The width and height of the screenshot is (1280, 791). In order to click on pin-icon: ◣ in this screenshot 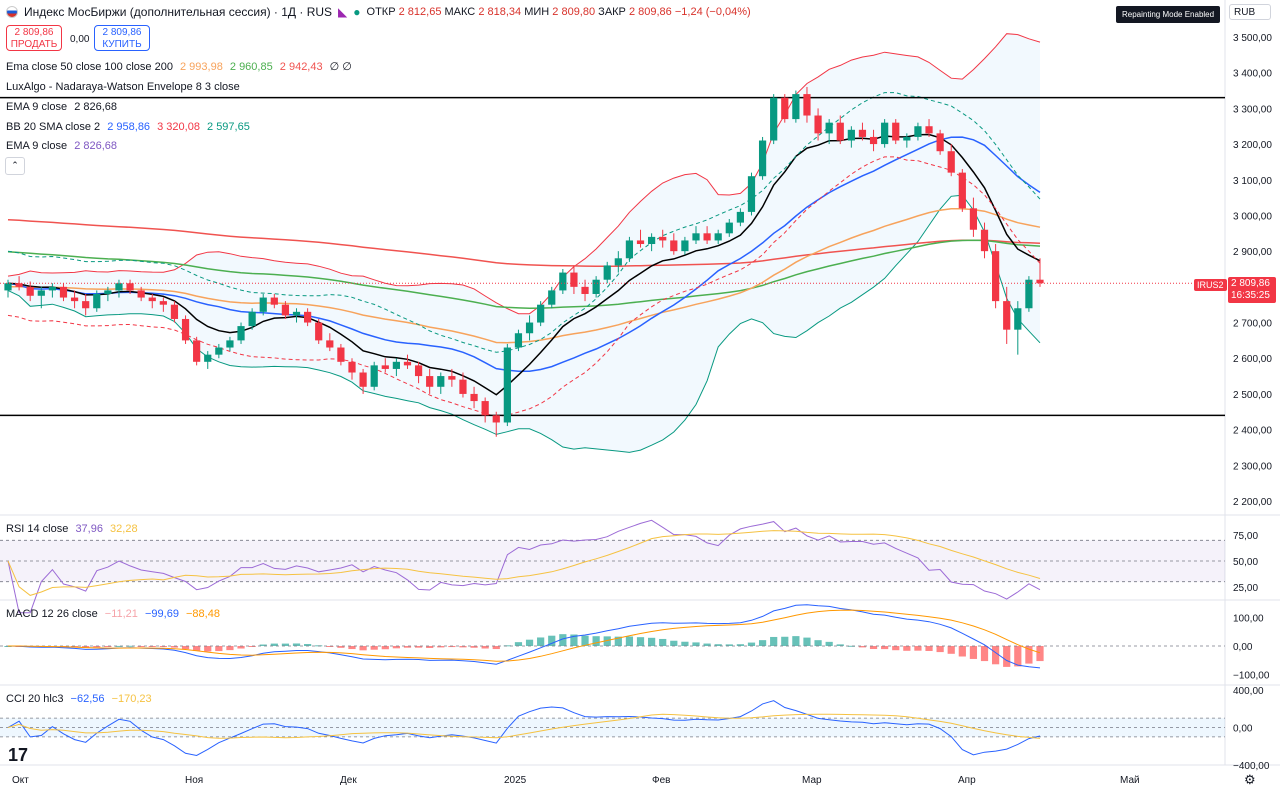, I will do `click(343, 12)`.